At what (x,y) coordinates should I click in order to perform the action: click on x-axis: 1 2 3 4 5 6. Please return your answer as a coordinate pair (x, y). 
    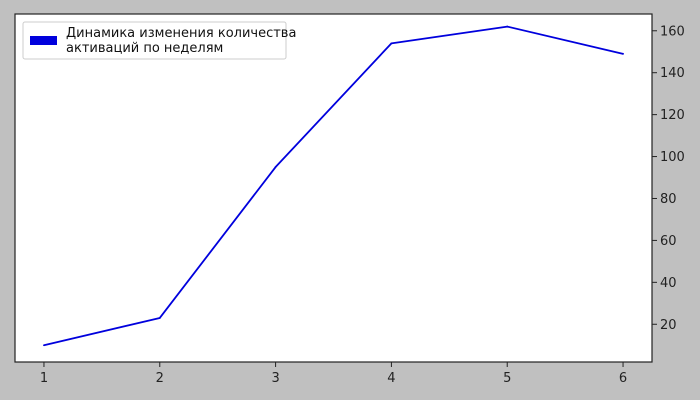
    Looking at the image, I should click on (333, 374).